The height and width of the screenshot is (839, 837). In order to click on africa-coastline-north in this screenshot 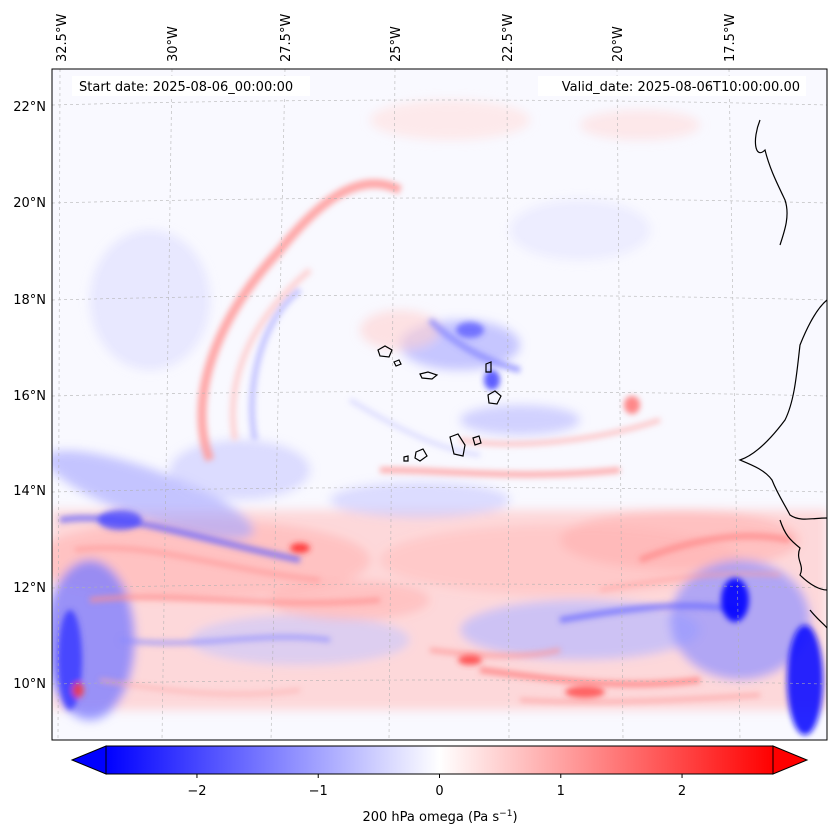, I will do `click(771, 182)`.